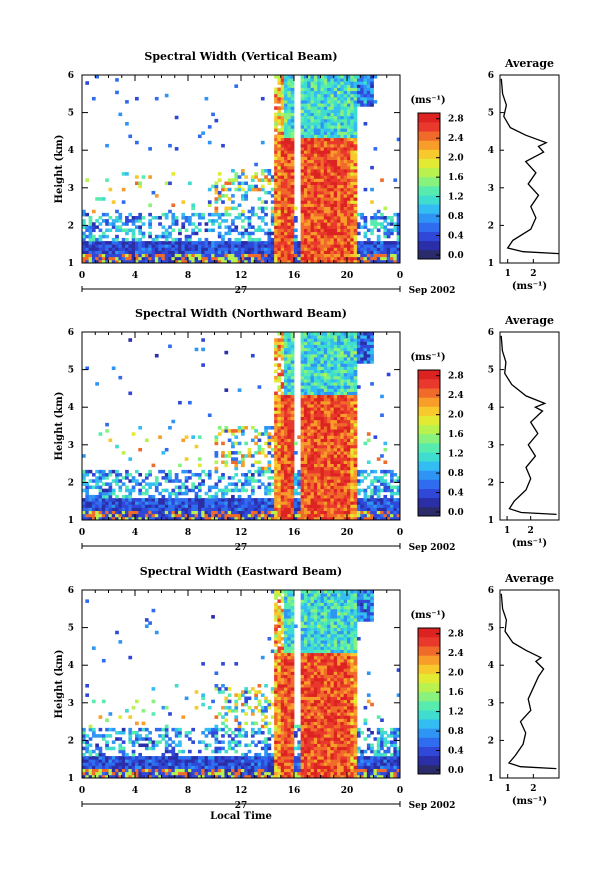  Describe the element at coordinates (491, 189) in the screenshot. I see `average-y-tick-label: 3` at that location.